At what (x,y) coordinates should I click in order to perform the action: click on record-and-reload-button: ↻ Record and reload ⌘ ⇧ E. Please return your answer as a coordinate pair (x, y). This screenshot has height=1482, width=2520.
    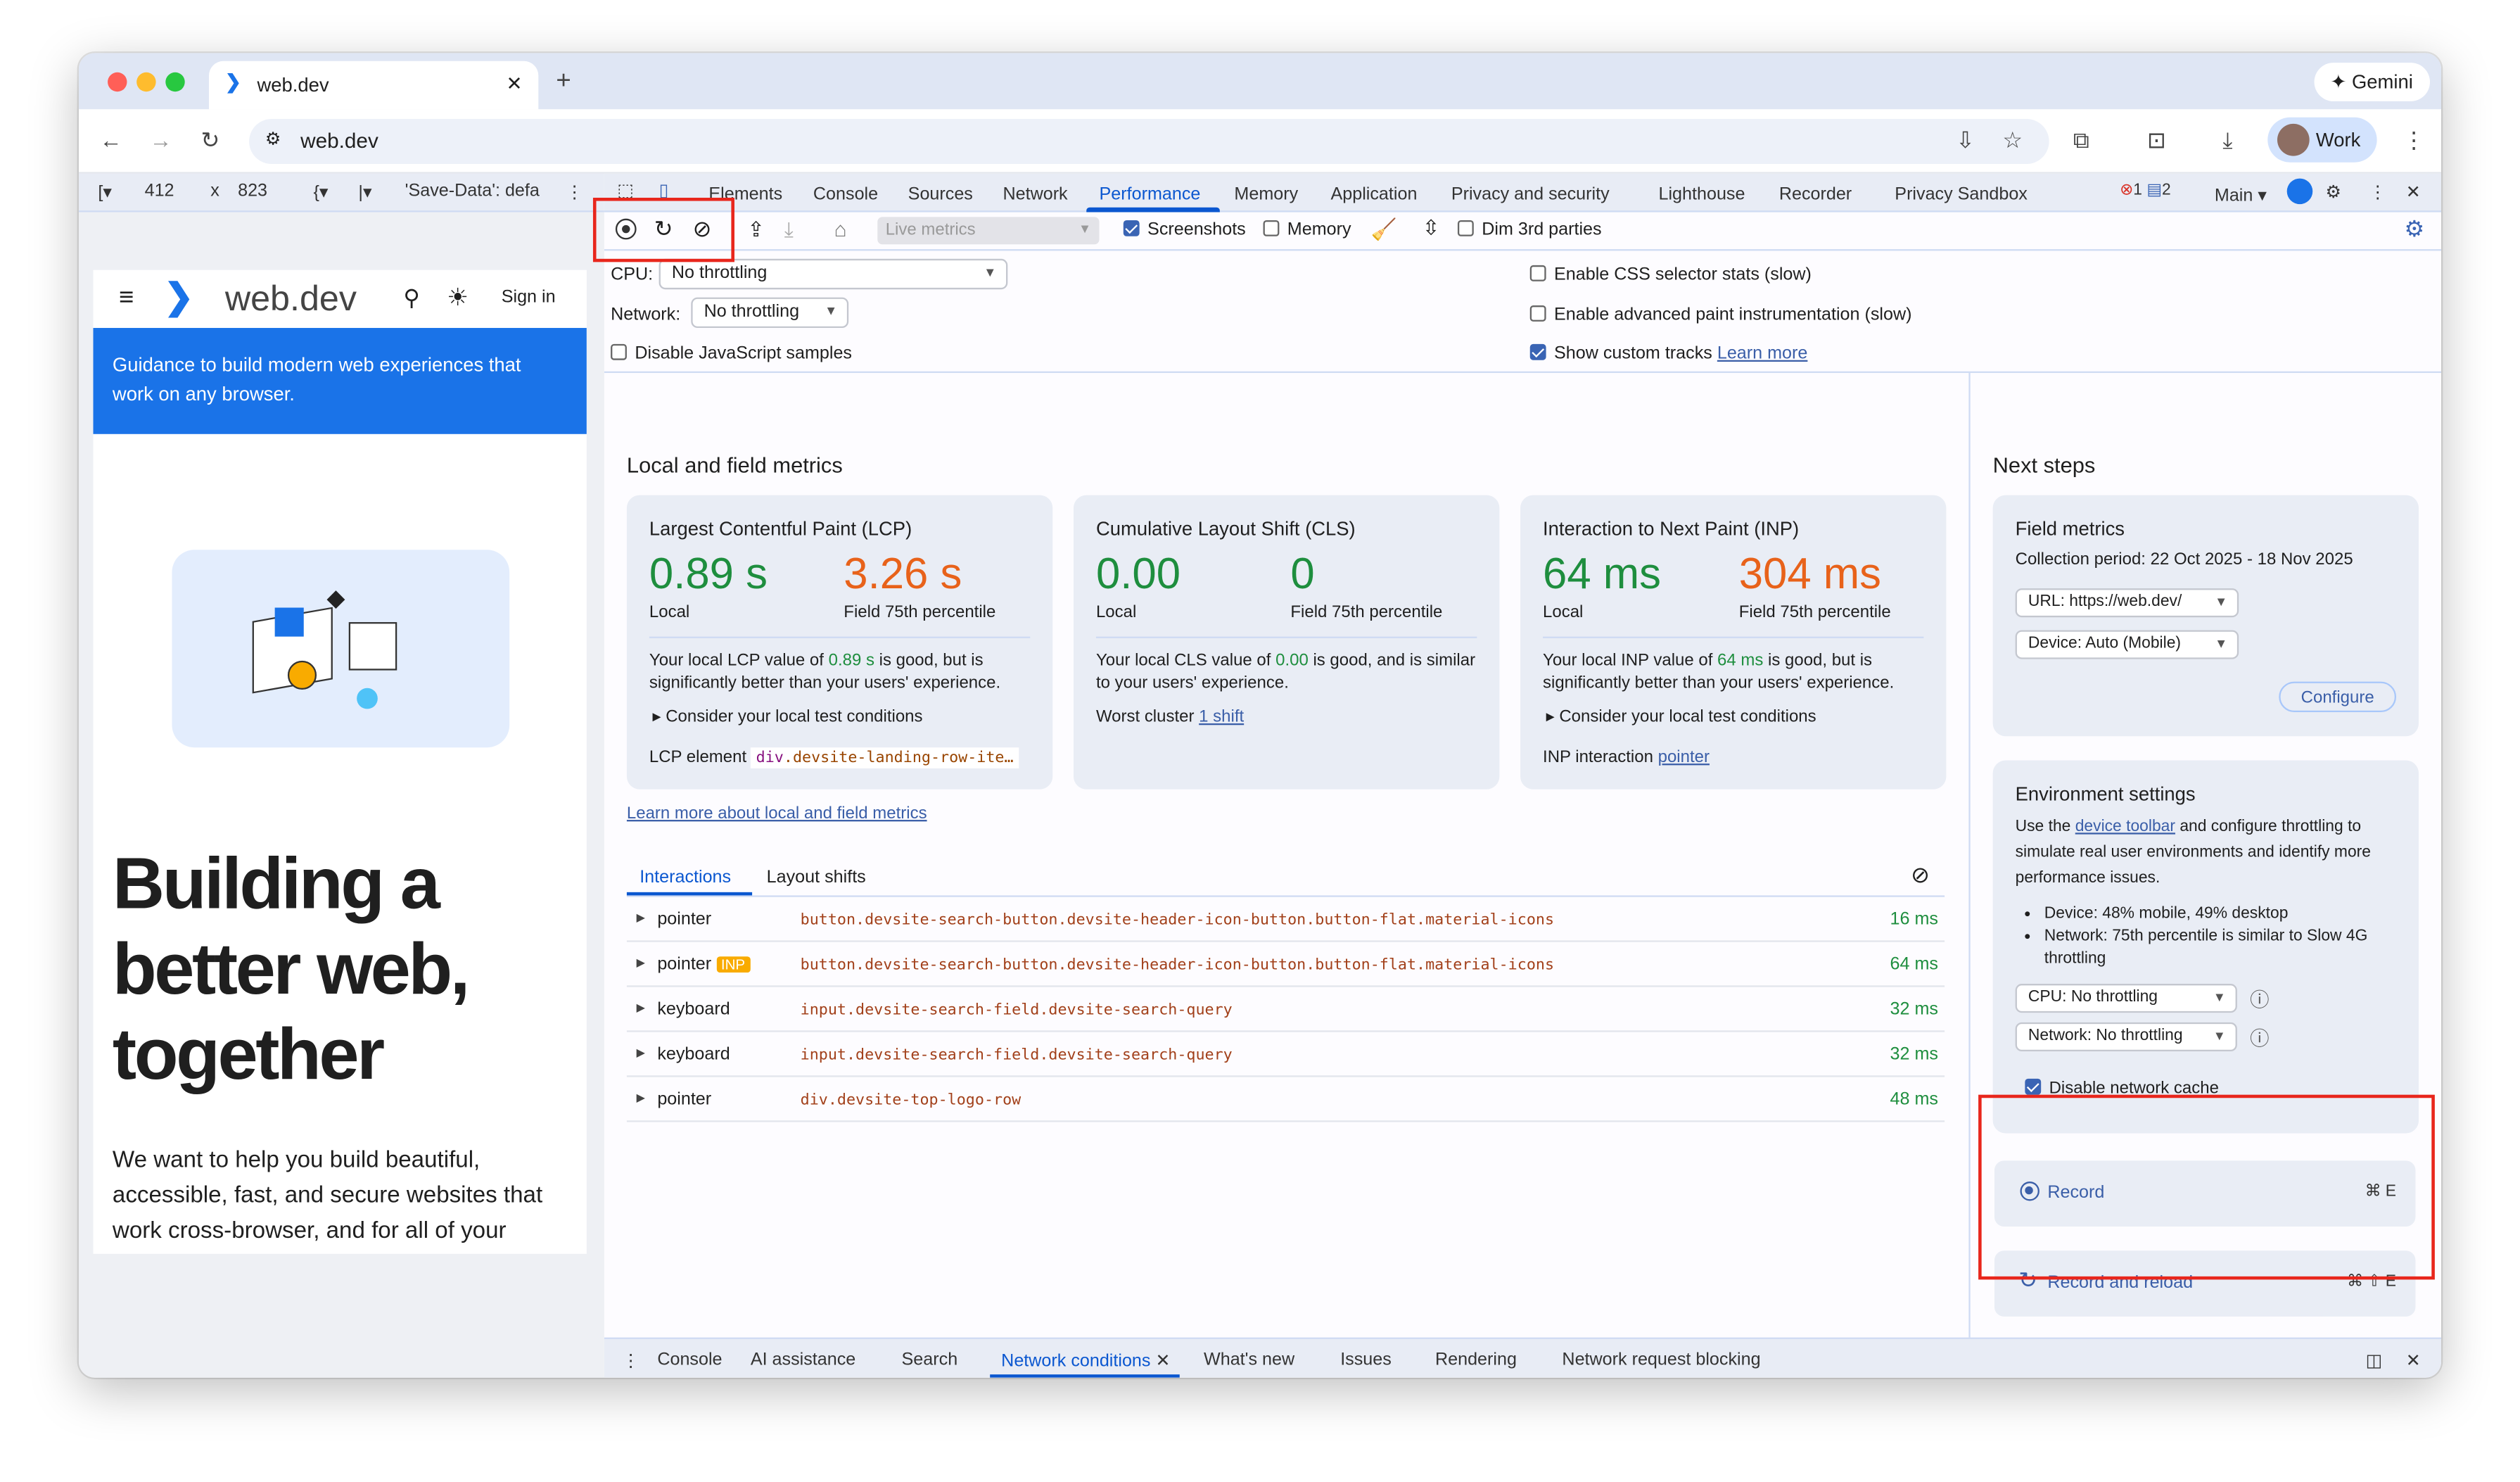
    Looking at the image, I should click on (2205, 1283).